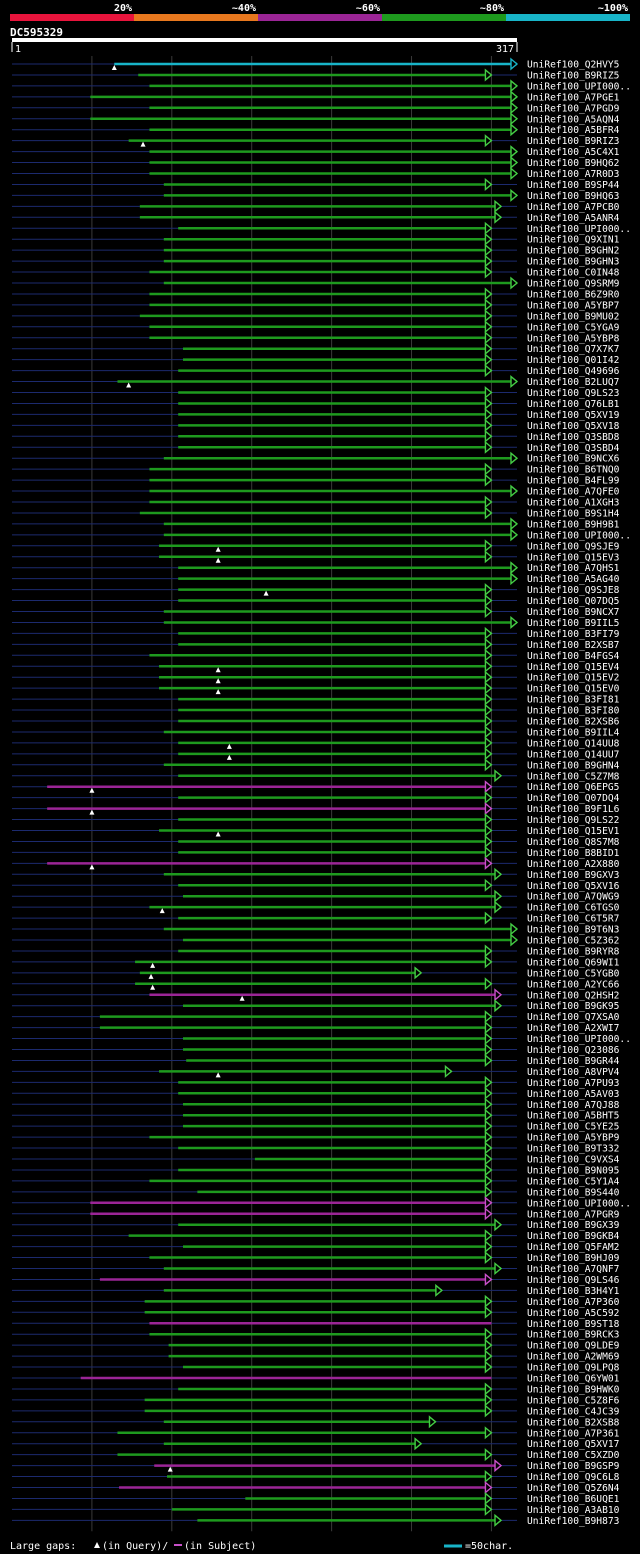 This screenshot has height=1554, width=640. I want to click on hit-label: UniRef100_Q23086, so click(573, 1050).